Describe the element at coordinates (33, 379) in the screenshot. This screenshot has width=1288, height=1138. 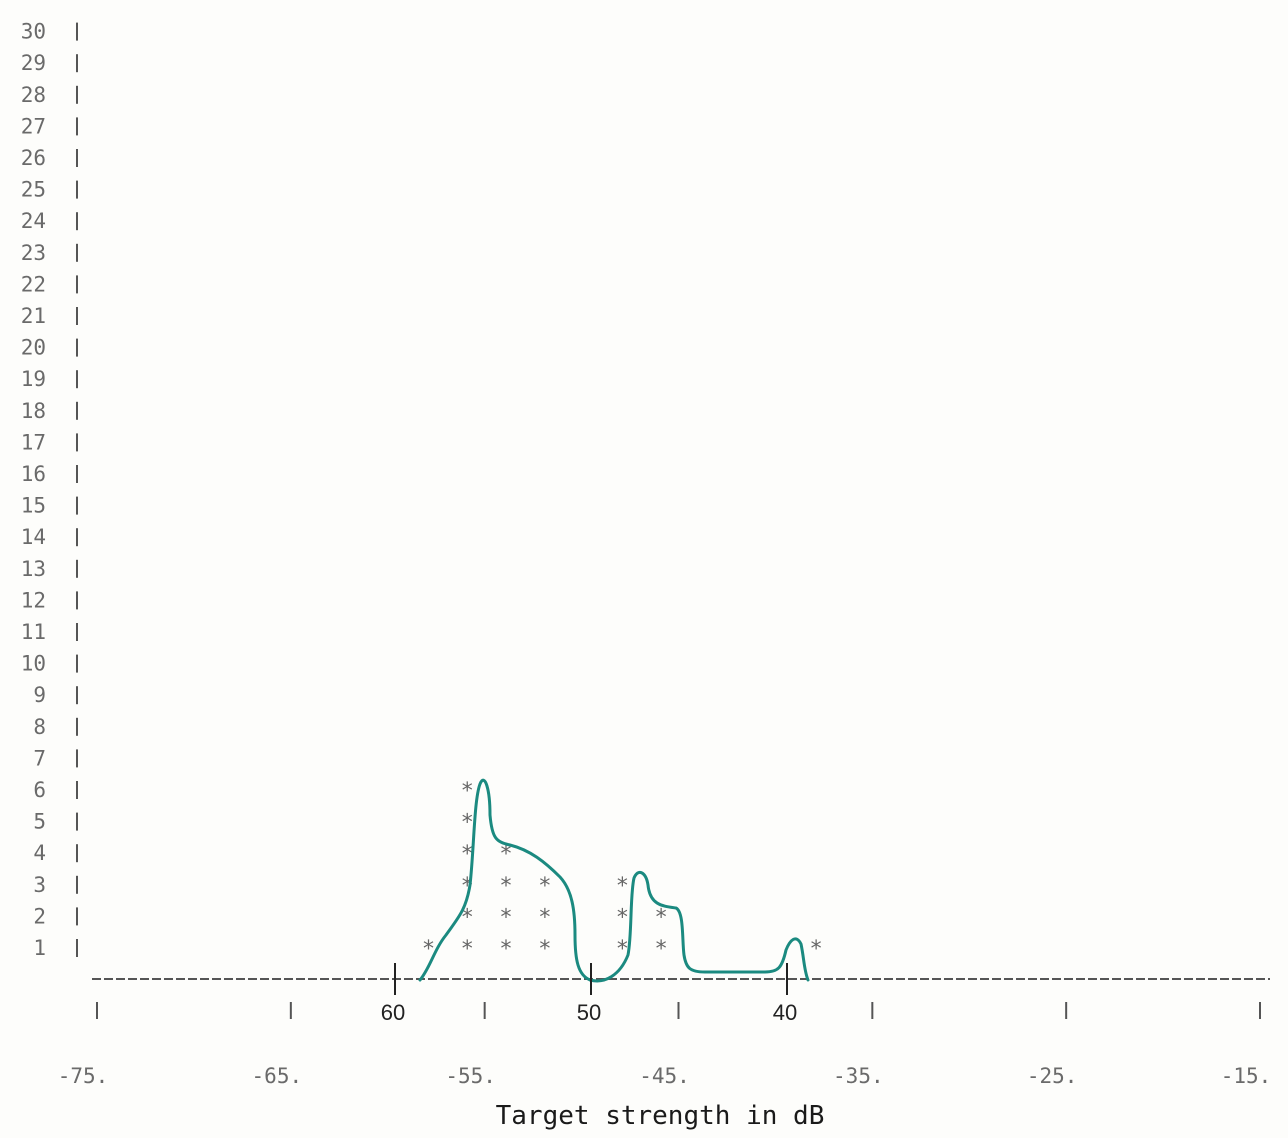
I see `y-tick-label: 19` at that location.